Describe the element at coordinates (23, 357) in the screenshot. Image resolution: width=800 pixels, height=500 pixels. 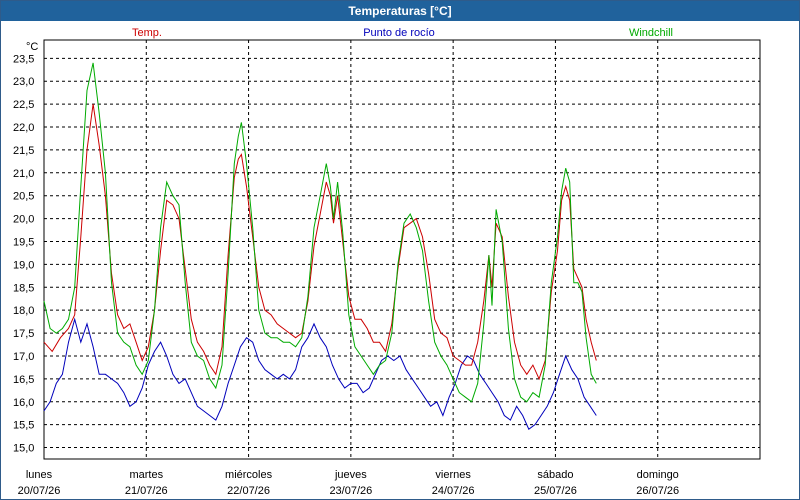
I see `y-tick-label: 17,0` at that location.